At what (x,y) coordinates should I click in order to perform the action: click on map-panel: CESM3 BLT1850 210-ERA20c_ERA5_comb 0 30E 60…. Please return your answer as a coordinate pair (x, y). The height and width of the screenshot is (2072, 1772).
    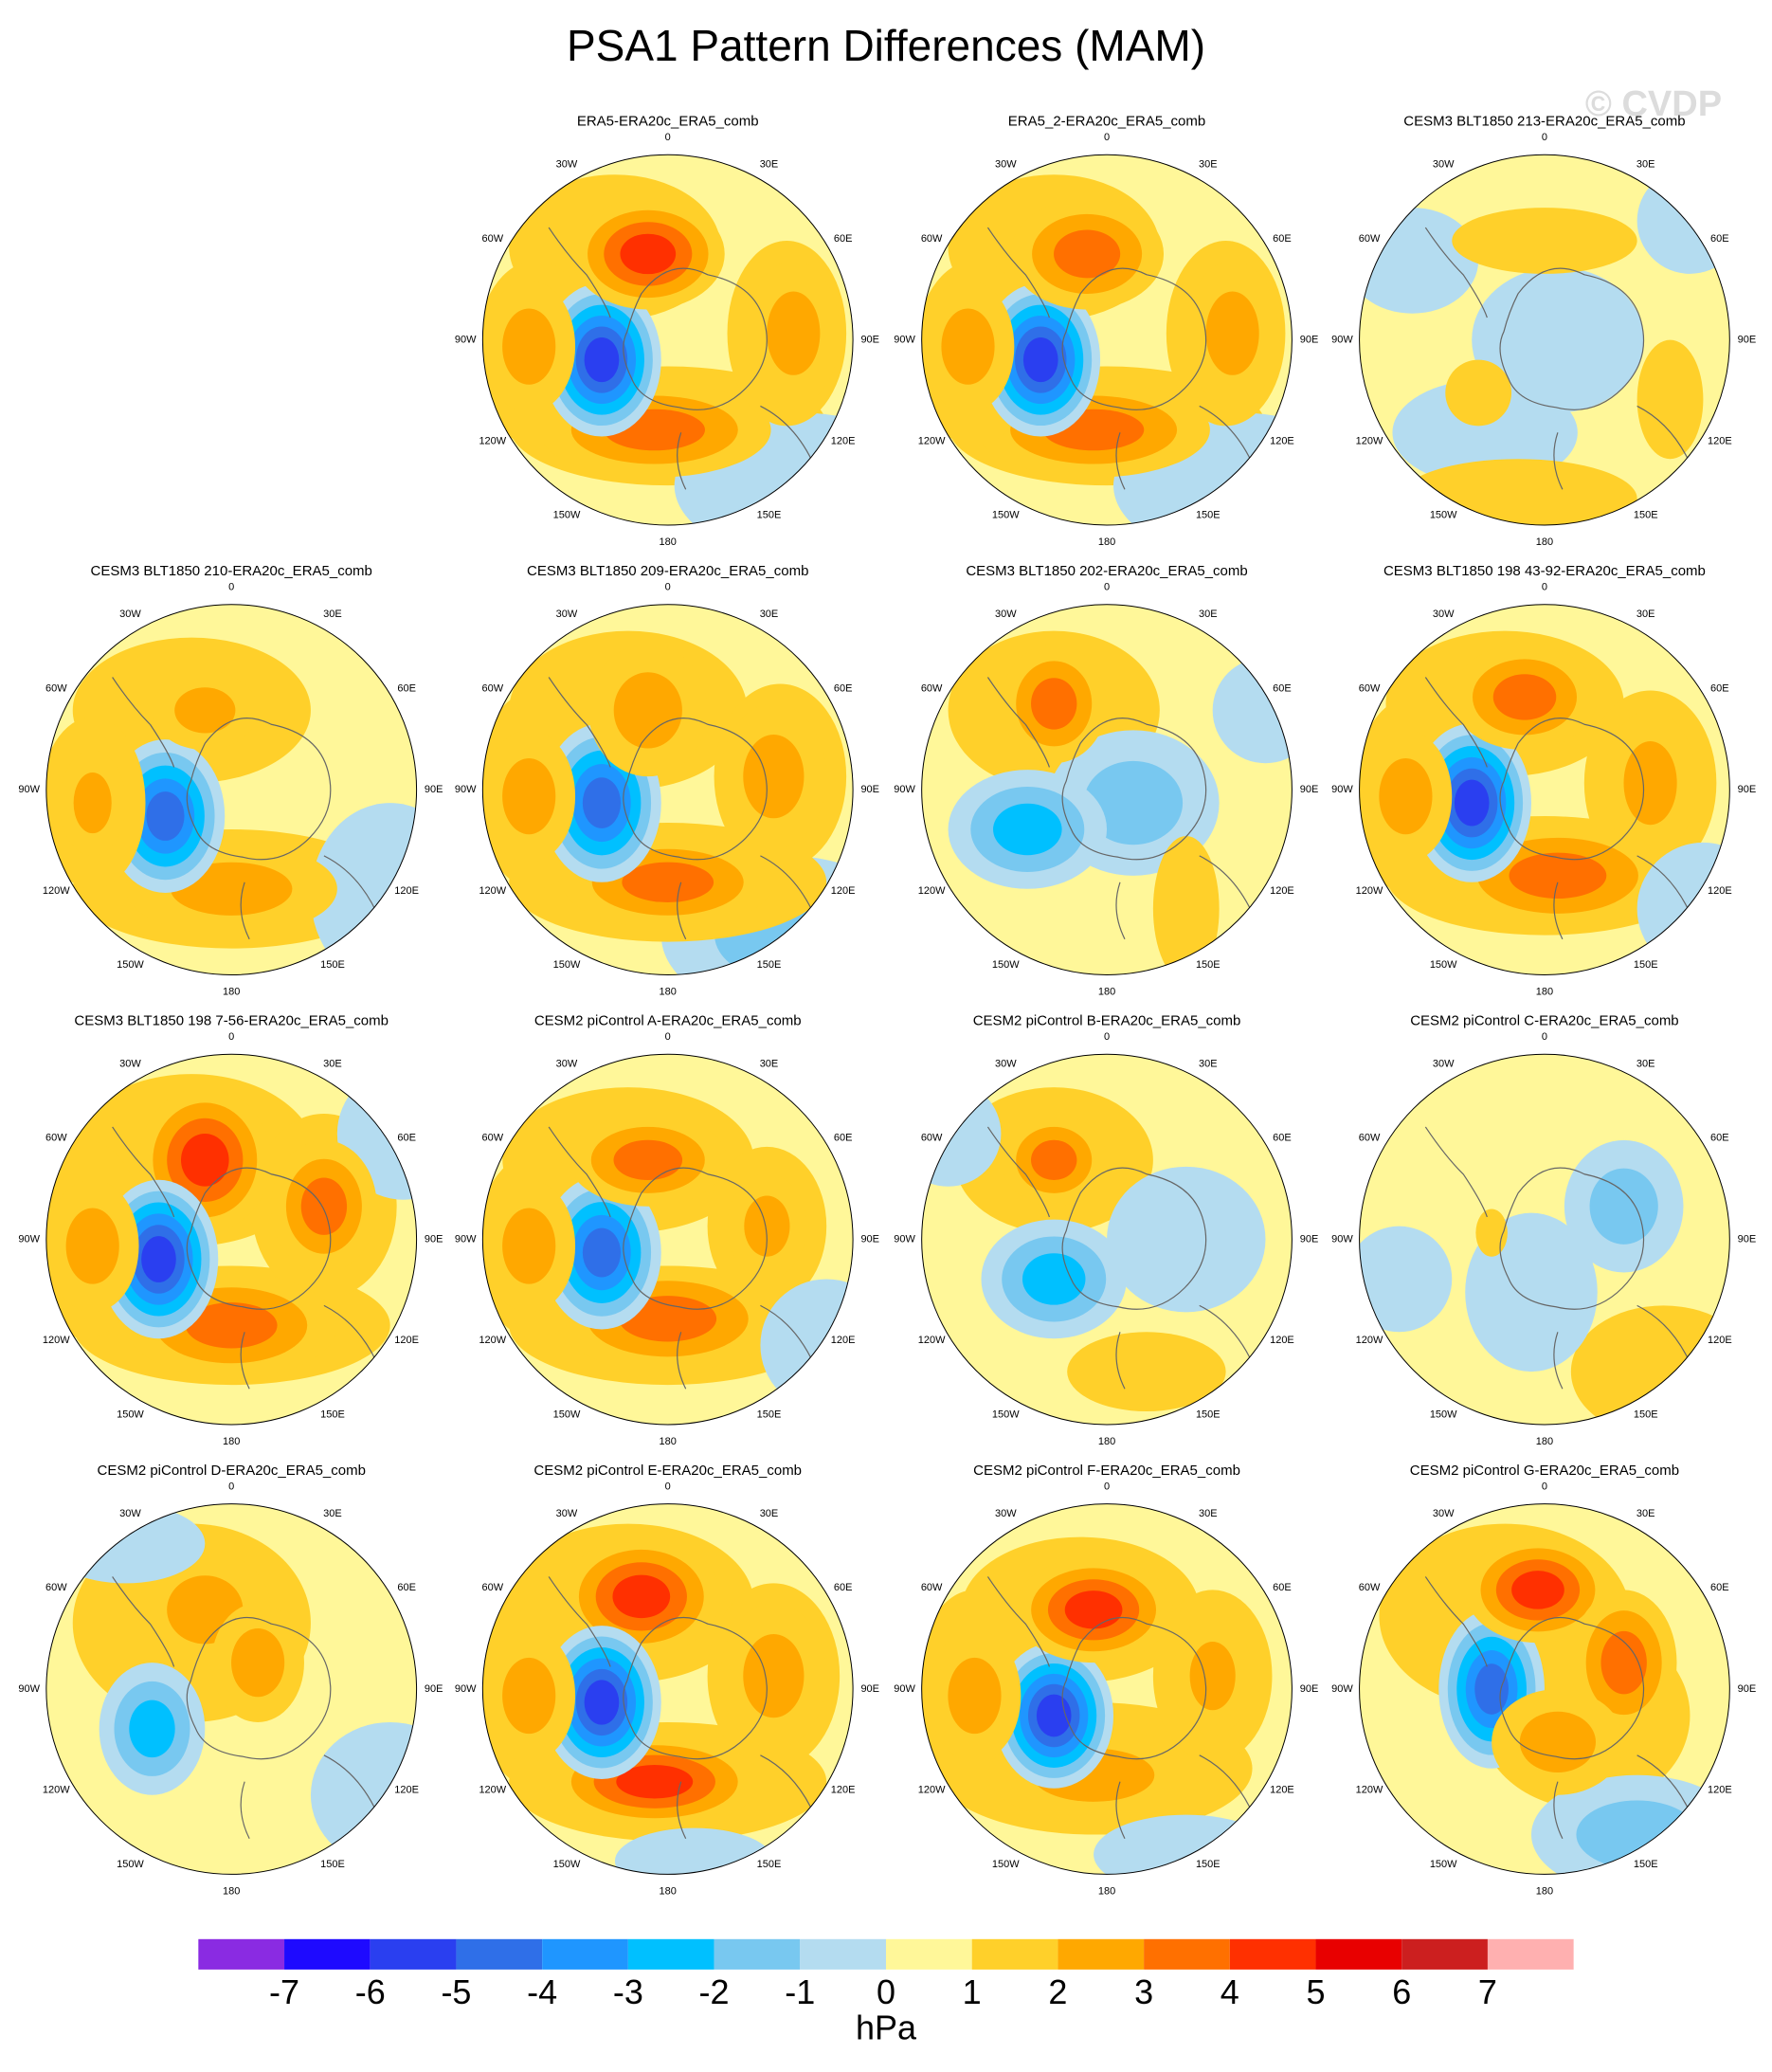
    Looking at the image, I should click on (230, 780).